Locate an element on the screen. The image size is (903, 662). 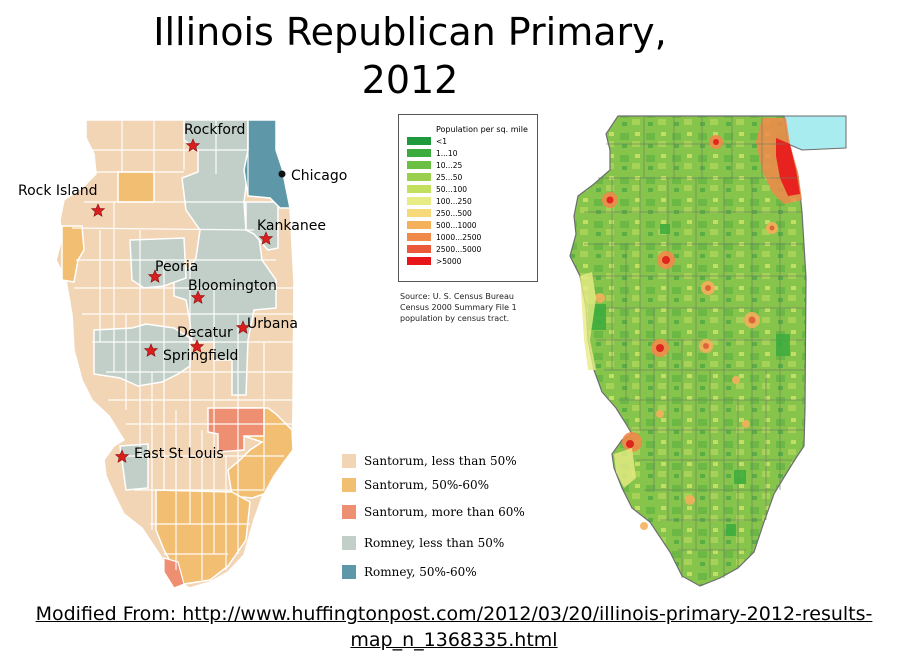
pop-legend-row: 100...250 is located at coordinates (439, 201).